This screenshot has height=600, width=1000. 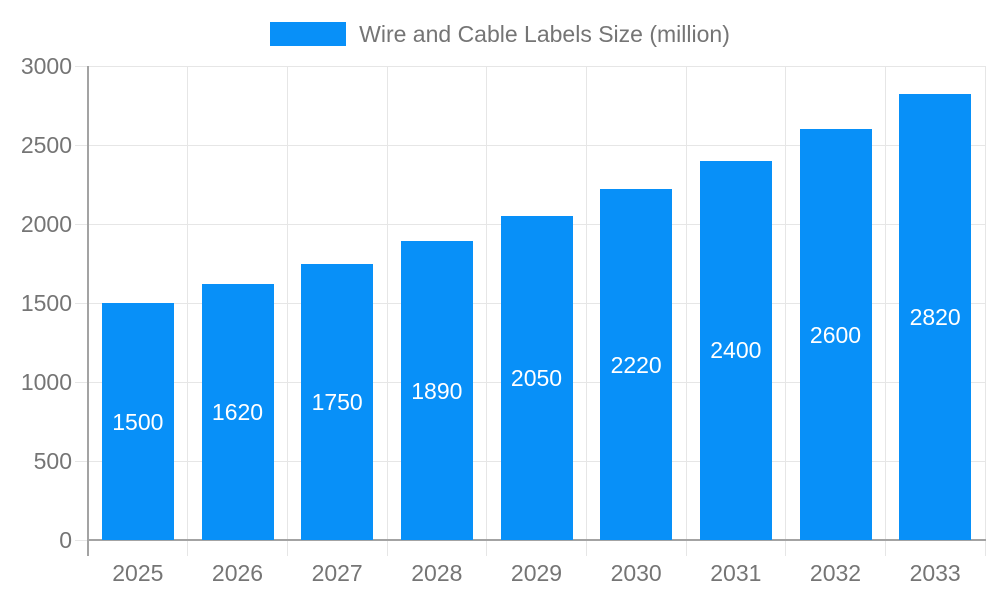 What do you see at coordinates (536, 573) in the screenshot?
I see `x-axis-tick-label: 2029` at bounding box center [536, 573].